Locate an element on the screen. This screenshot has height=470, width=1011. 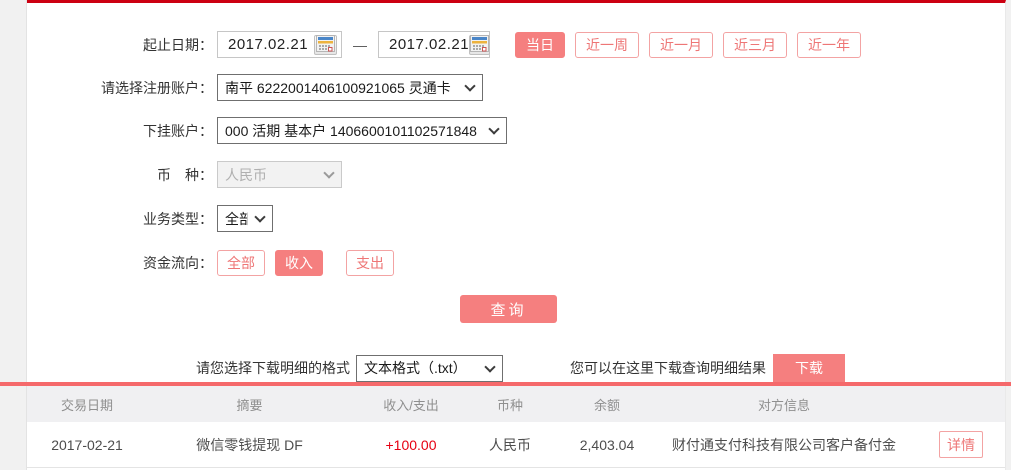
detail-button: 详情 is located at coordinates (961, 444).